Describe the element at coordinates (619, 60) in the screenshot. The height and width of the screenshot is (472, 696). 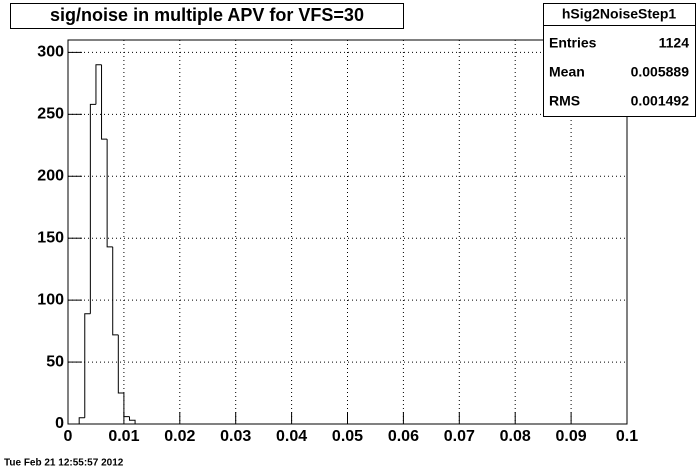
I see `stats-box` at that location.